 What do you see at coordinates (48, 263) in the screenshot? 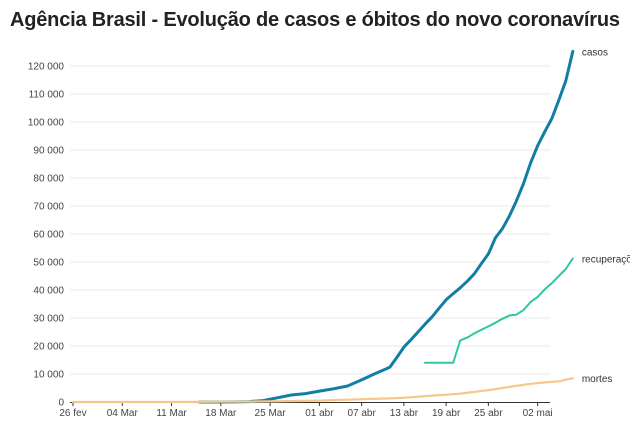
I see `y-tick-label: 50 000` at bounding box center [48, 263].